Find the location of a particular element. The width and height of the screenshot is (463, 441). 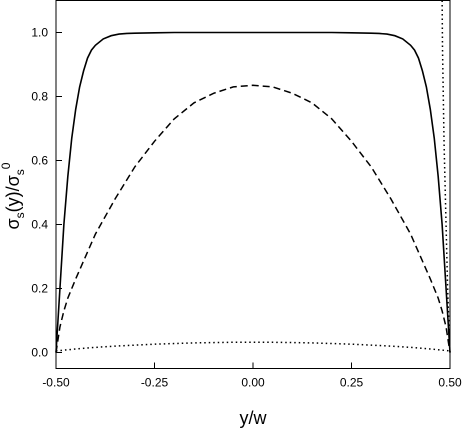

svg-text: σs(y)/σs0 is located at coordinates (13, 195).